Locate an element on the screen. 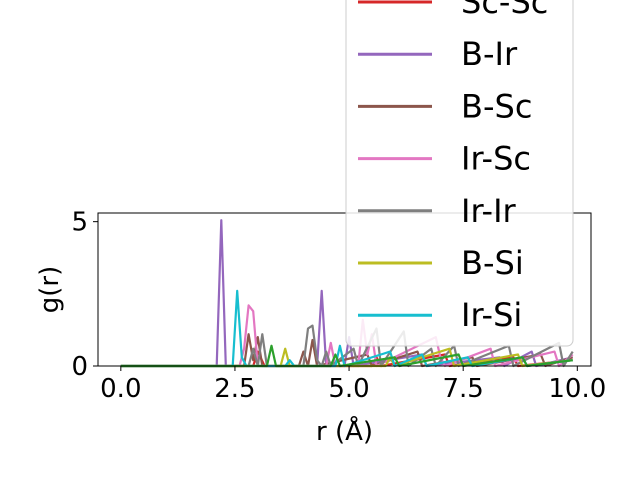 This screenshot has height=480, width=640. x-tick-label: 5.0 is located at coordinates (348, 389).